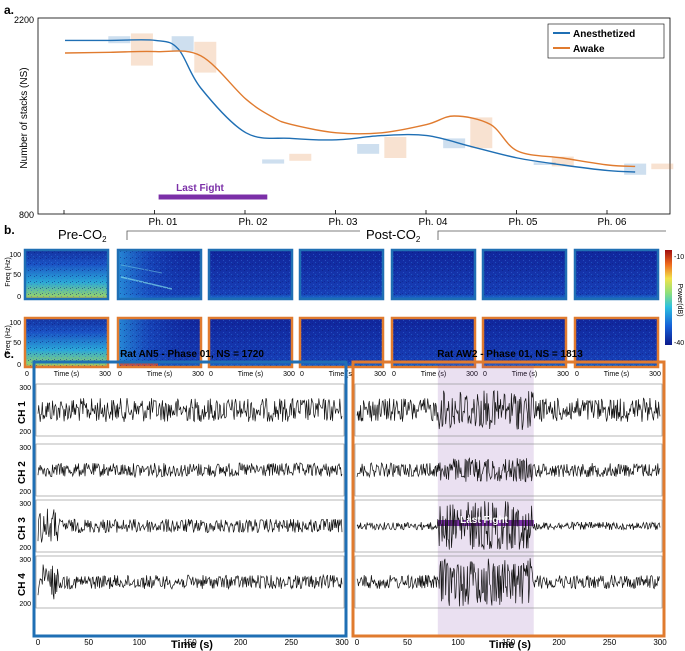 This screenshot has width=685, height=651. Describe the element at coordinates (163, 222) in the screenshot. I see `phase-label-1: Ph. 01` at that location.